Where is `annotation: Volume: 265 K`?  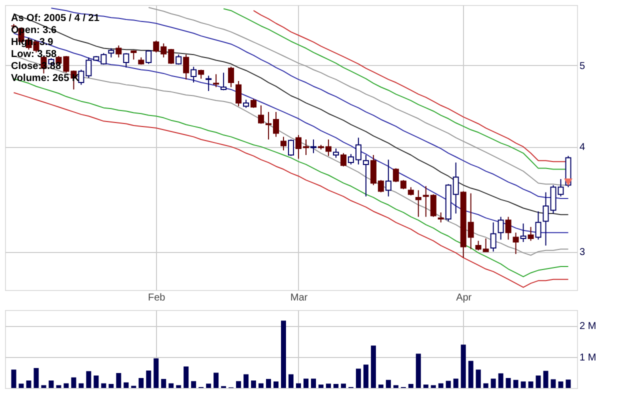
annotation: Volume: 265 K is located at coordinates (45, 78).